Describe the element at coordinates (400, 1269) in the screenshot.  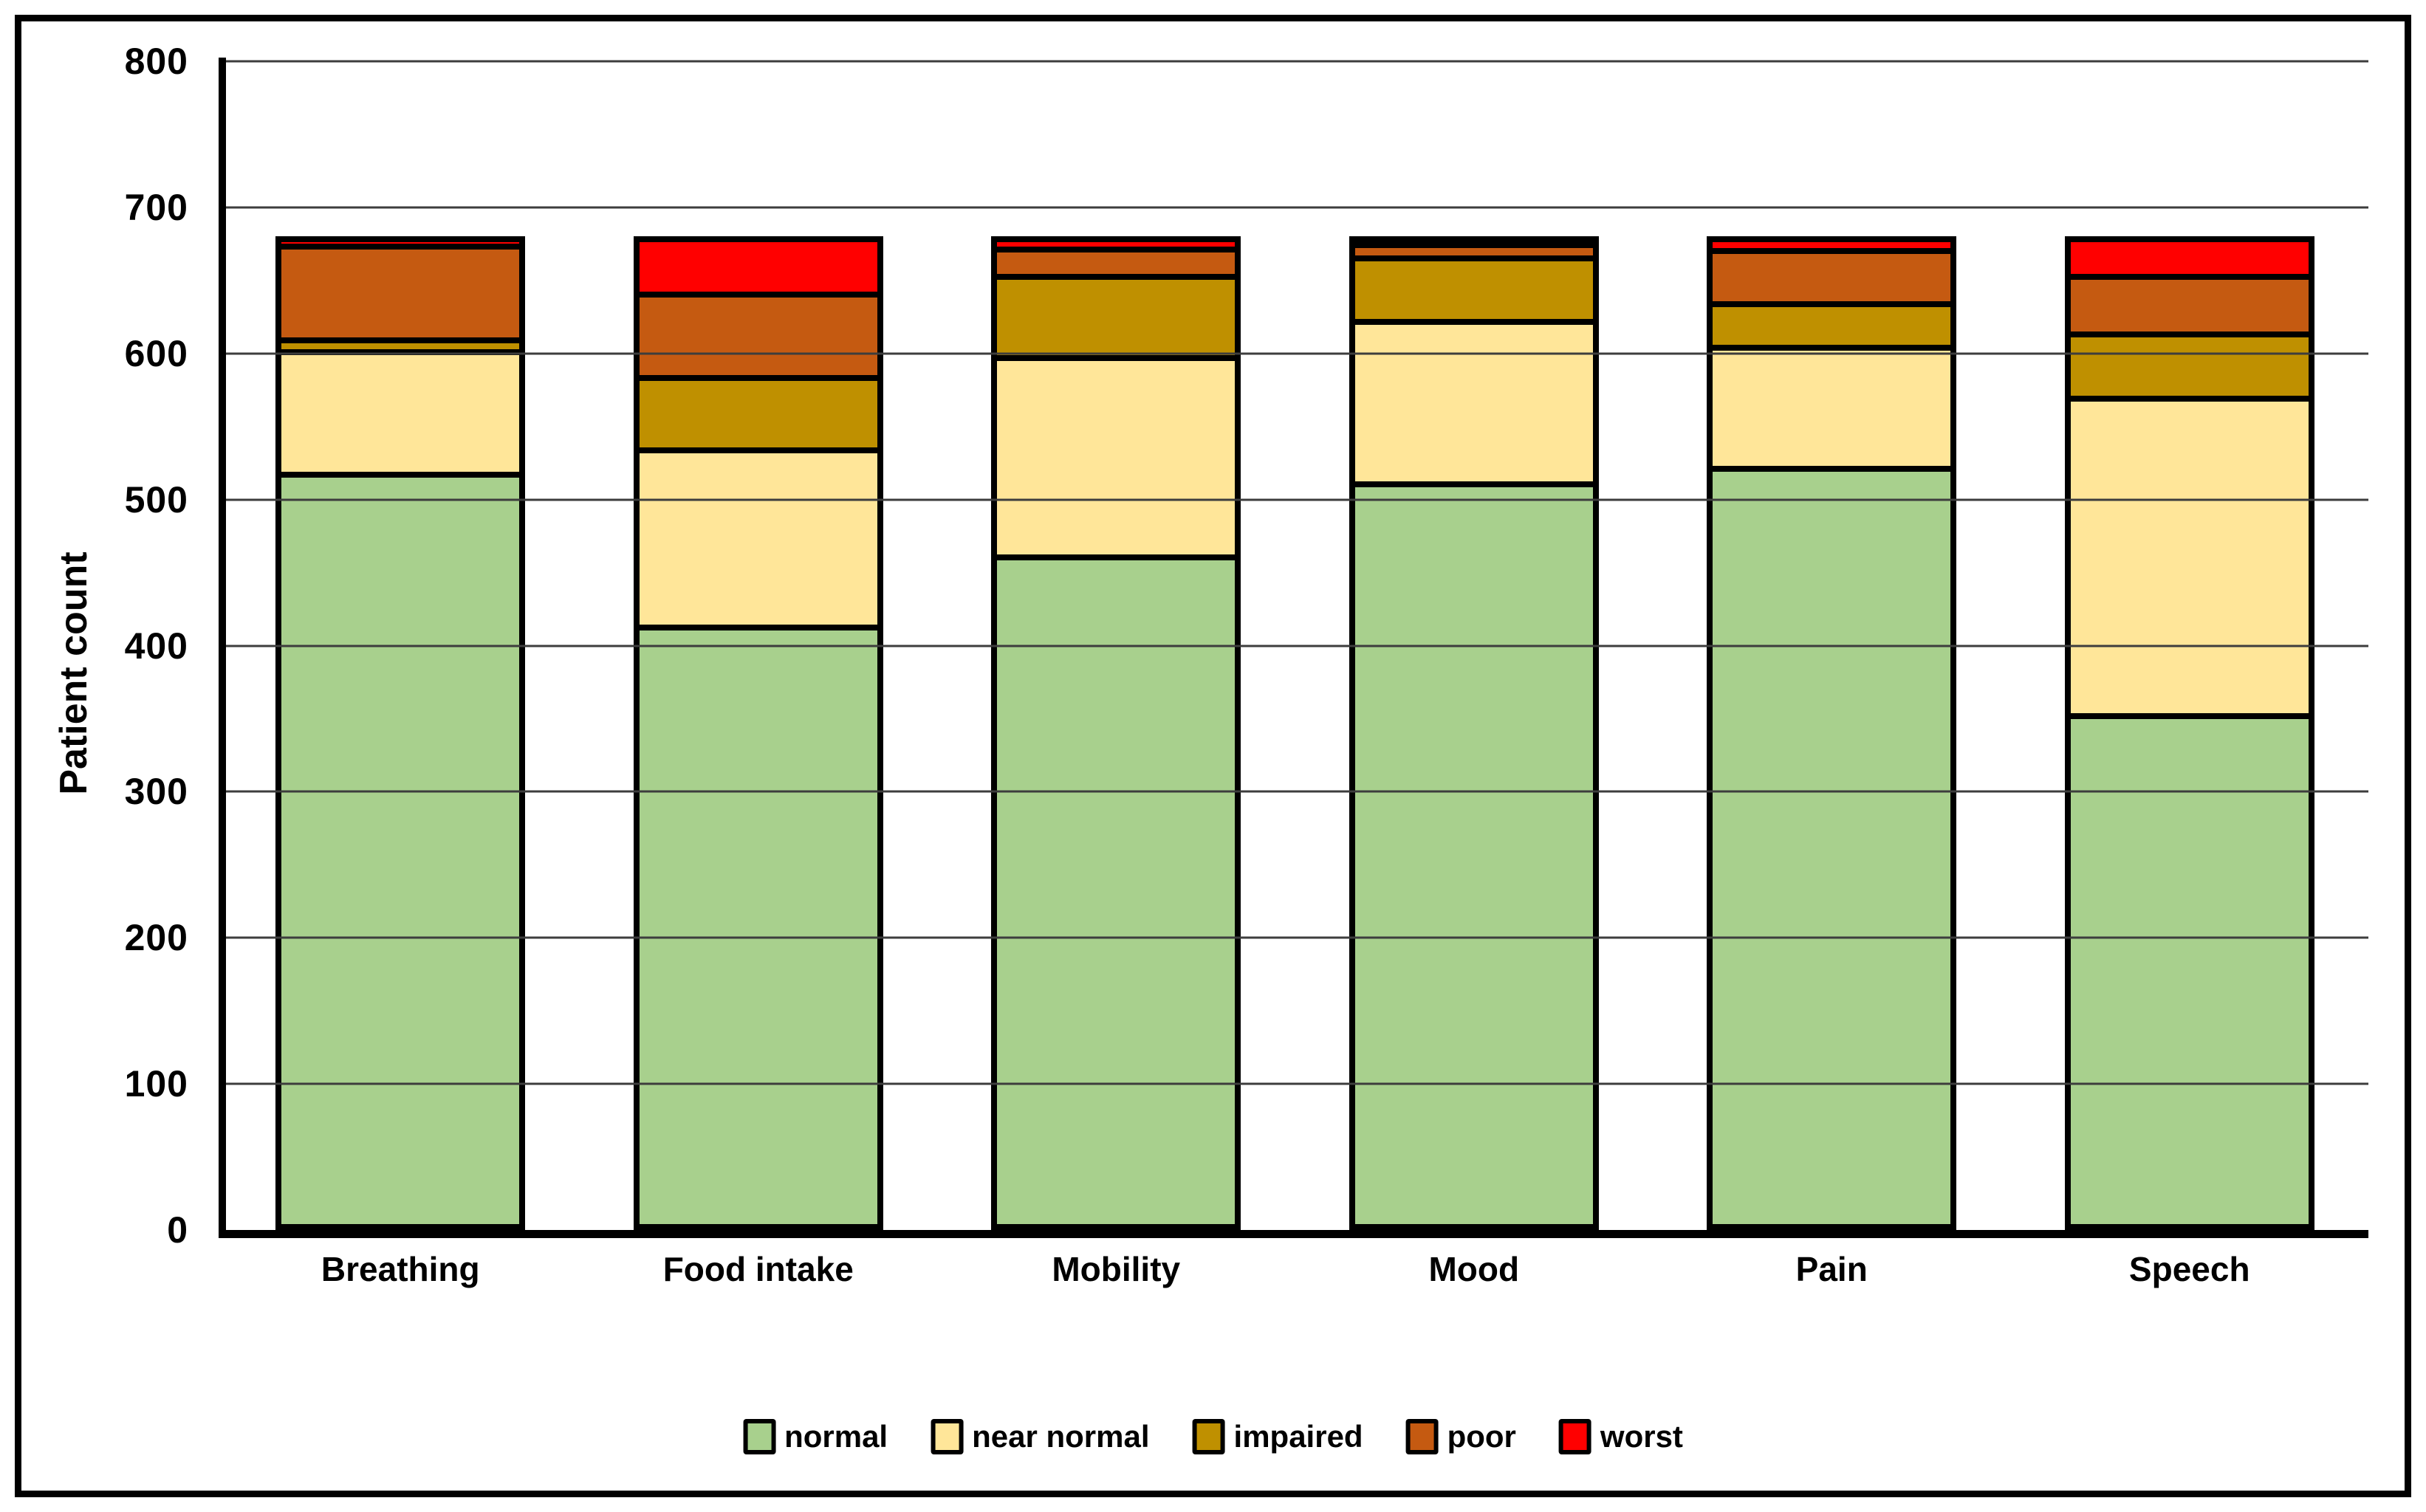
I see `x-tick-label-breathing: Breathing` at that location.